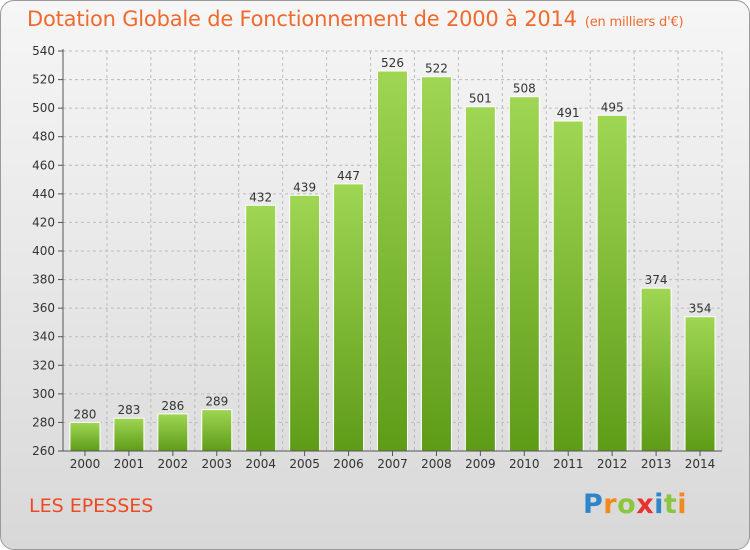 The image size is (750, 550). Describe the element at coordinates (645, 504) in the screenshot. I see `logo-letter: x` at that location.